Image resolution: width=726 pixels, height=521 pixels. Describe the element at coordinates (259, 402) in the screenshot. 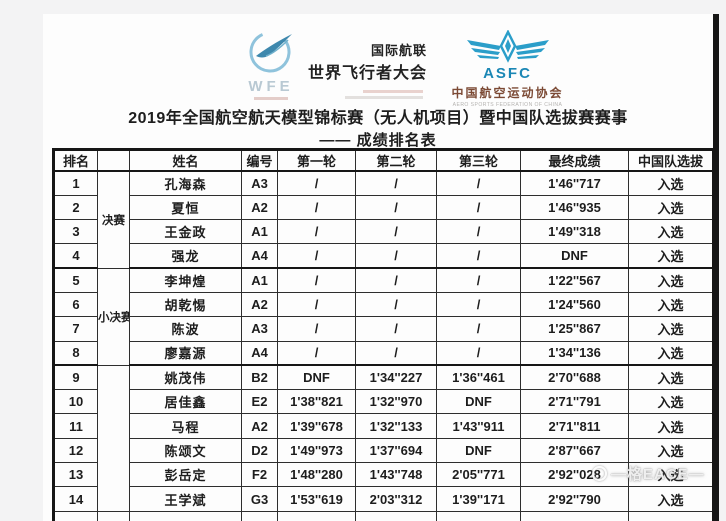

I see `competitor-id-cell: E2` at that location.